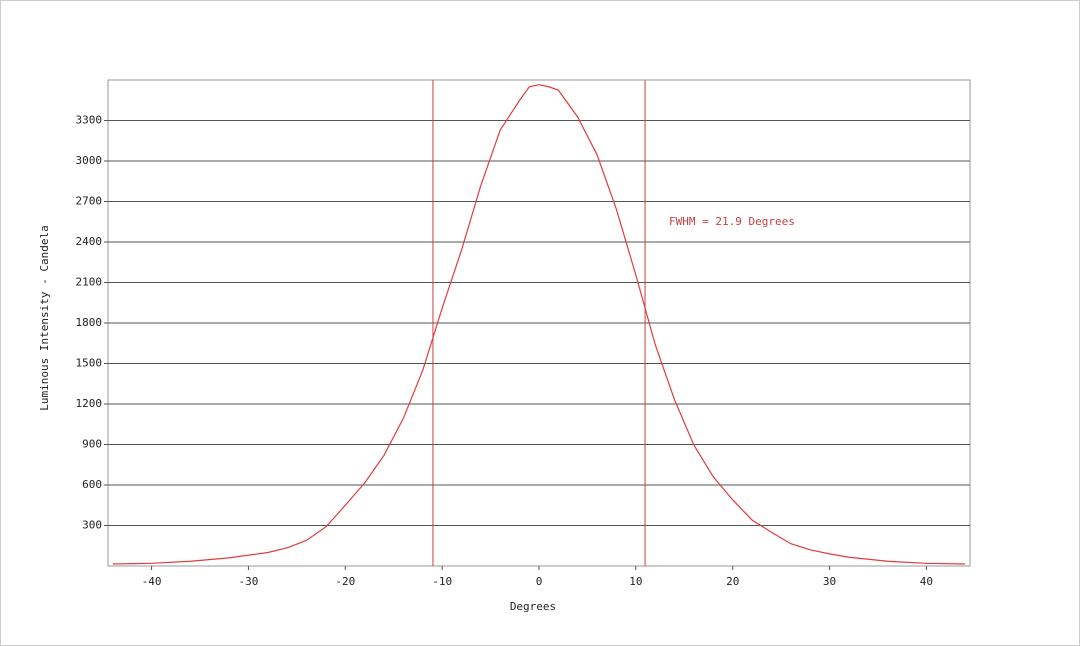 Image resolution: width=1080 pixels, height=646 pixels. What do you see at coordinates (89, 160) in the screenshot?
I see `y-tick-label: 3000` at bounding box center [89, 160].